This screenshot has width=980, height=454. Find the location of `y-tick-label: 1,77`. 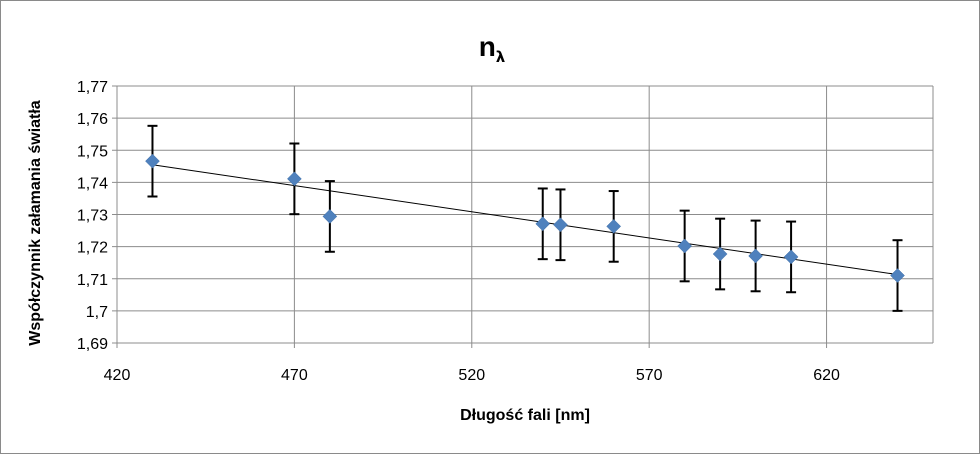

y-tick-label: 1,77 is located at coordinates (92, 87).